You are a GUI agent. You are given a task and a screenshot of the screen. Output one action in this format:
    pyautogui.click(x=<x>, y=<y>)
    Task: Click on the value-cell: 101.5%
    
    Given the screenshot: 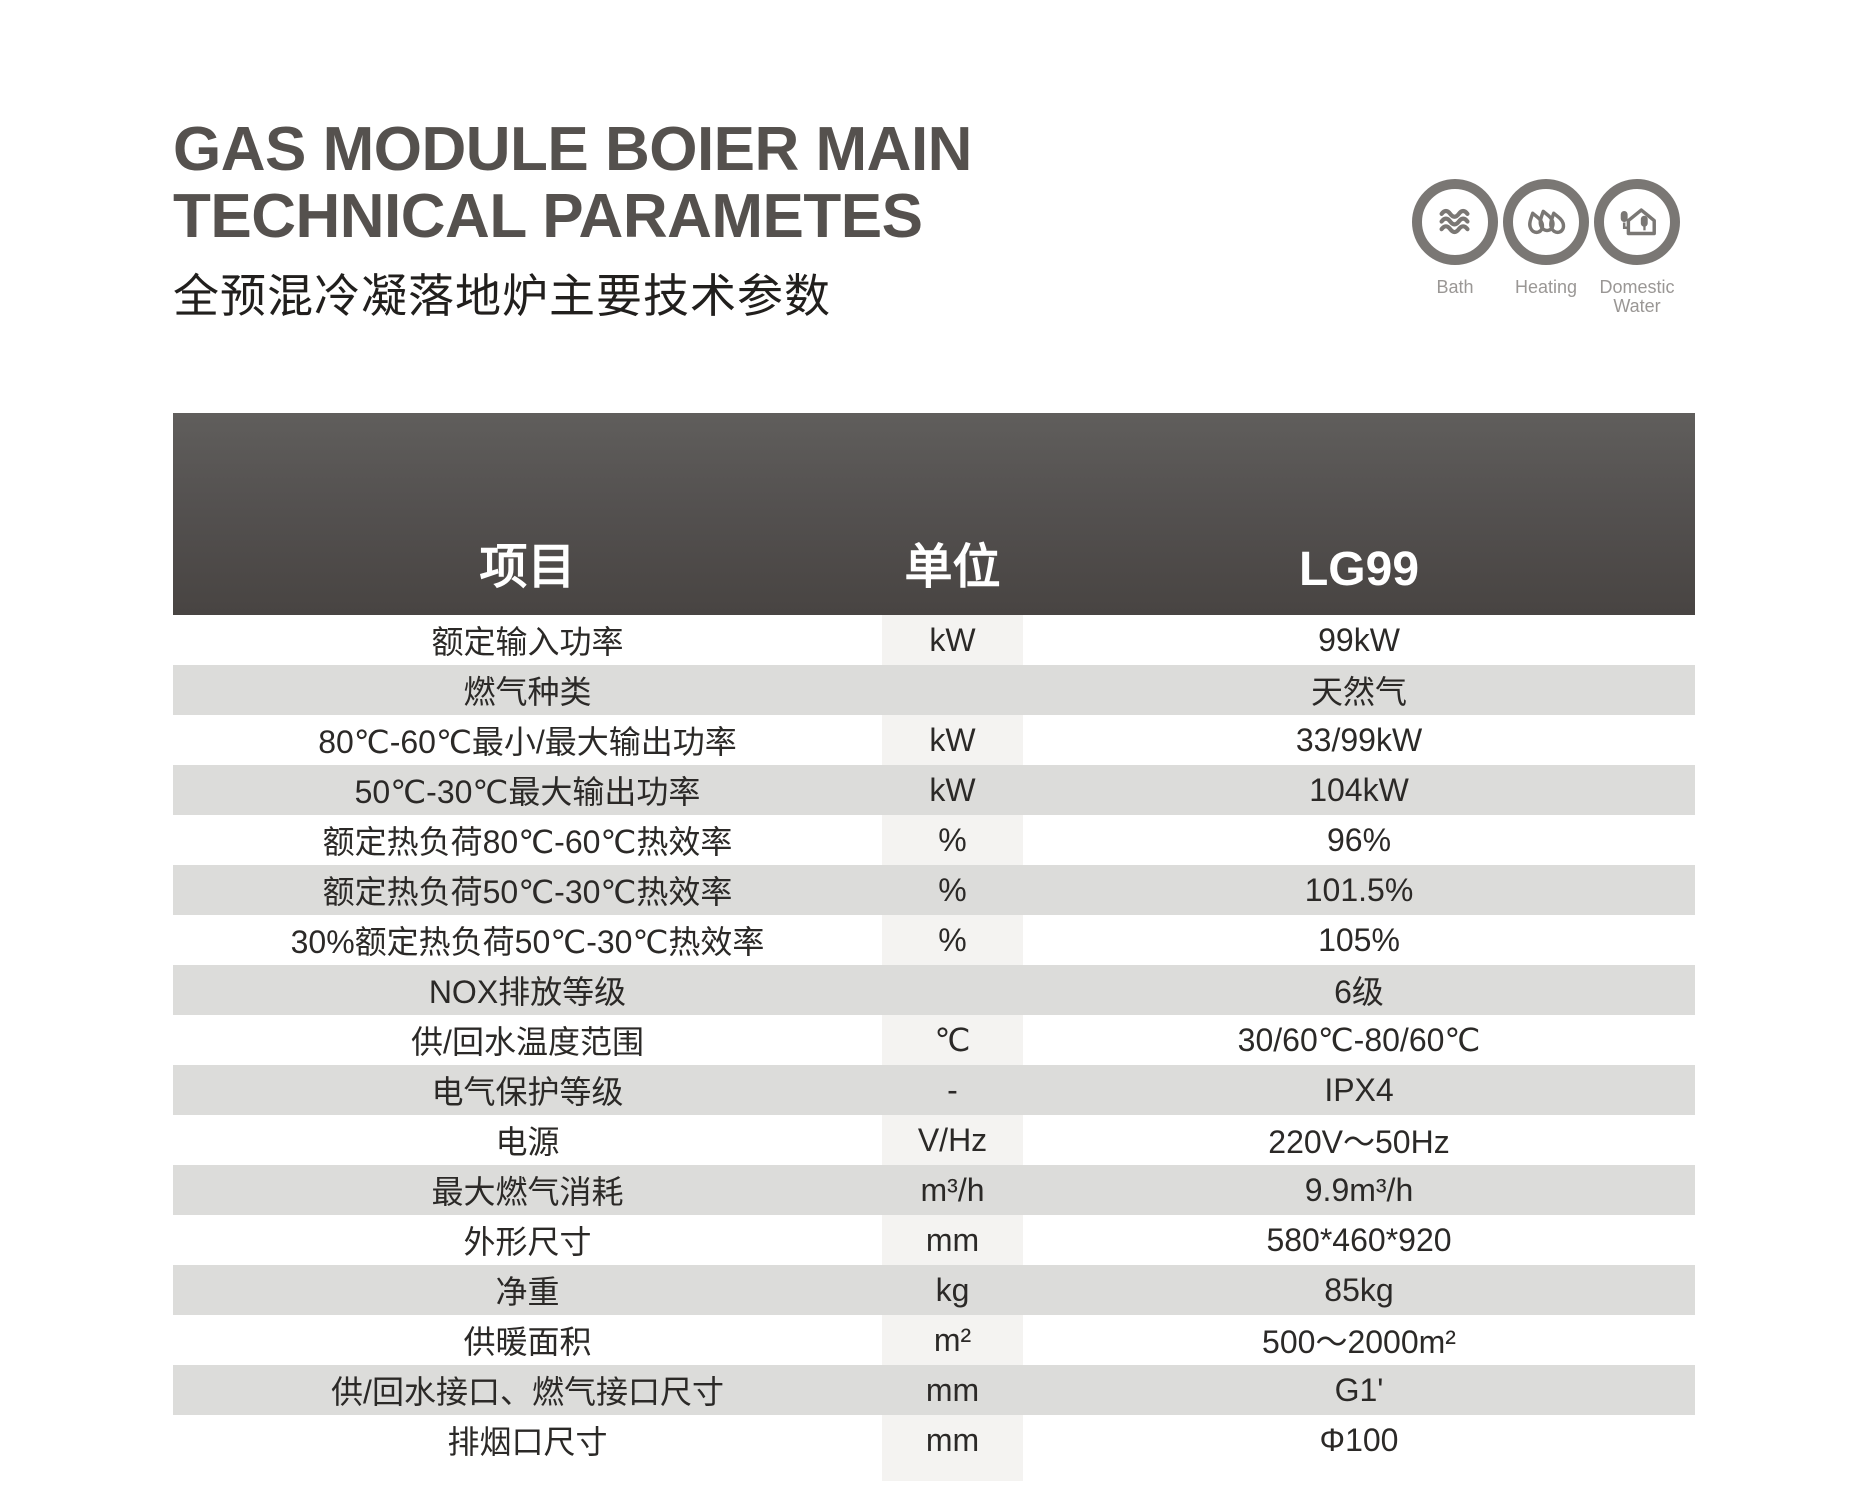 What is the action you would take?
    pyautogui.click(x=1359, y=889)
    